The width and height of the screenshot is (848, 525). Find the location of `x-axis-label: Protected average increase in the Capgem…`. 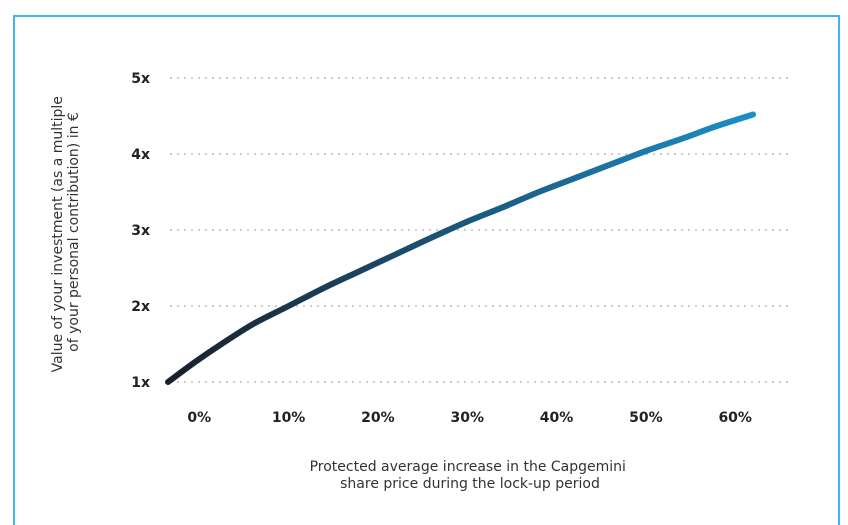

x-axis-label: Protected average increase in the Capgem… is located at coordinates (470, 475).